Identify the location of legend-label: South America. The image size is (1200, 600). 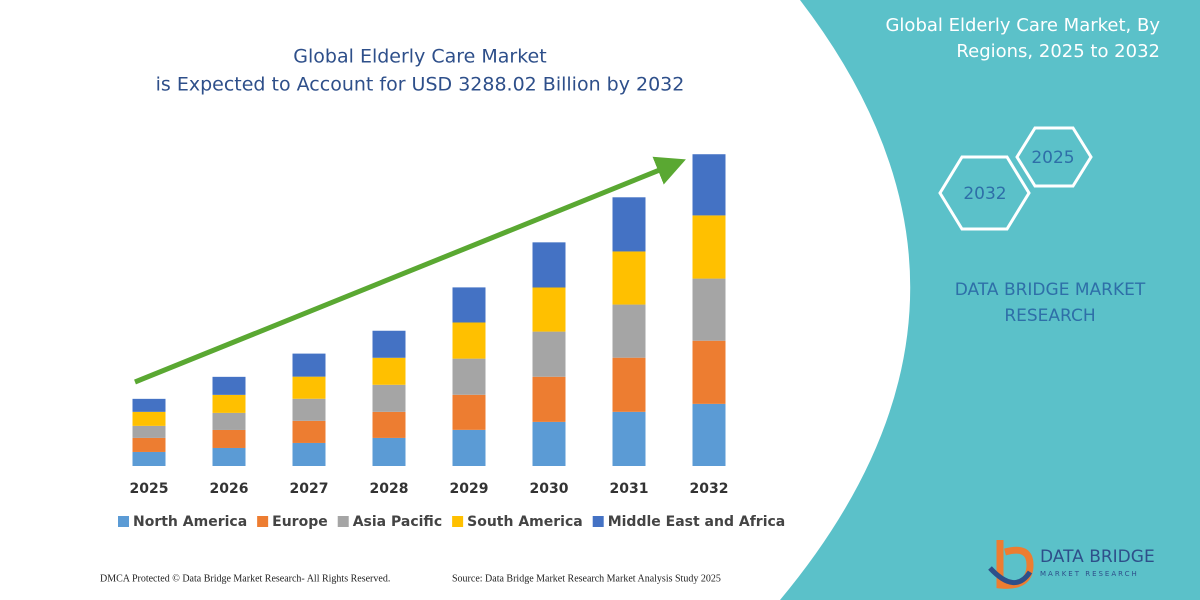
(525, 522).